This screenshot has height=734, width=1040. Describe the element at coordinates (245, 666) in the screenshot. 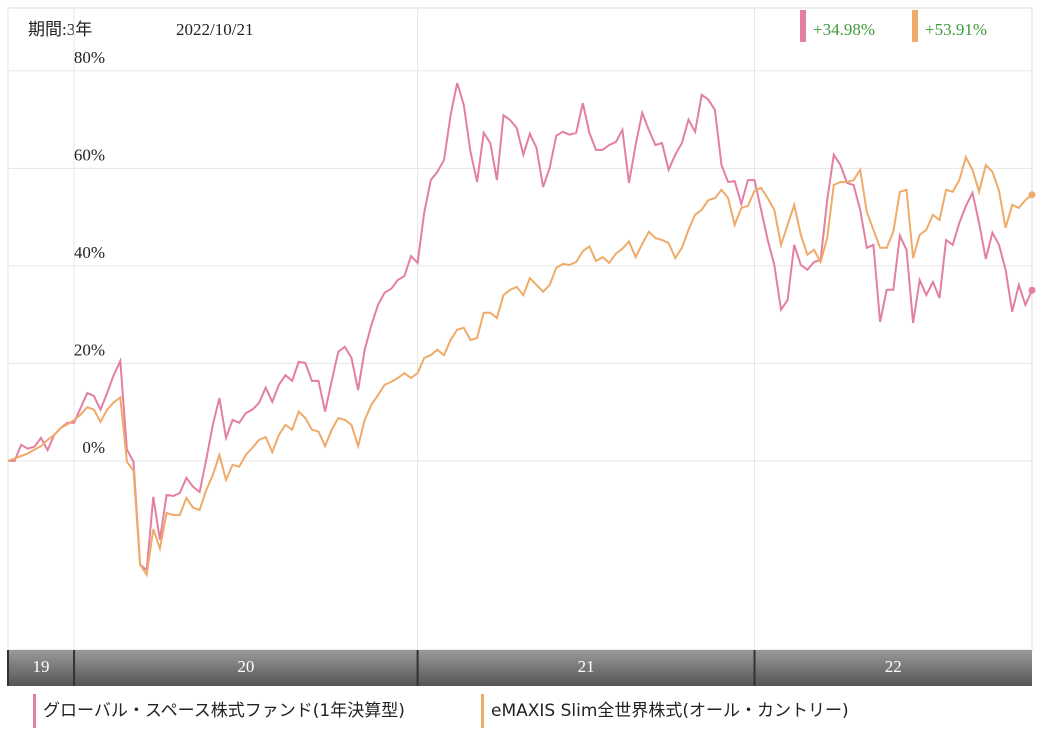

I see `year-label: 20` at that location.